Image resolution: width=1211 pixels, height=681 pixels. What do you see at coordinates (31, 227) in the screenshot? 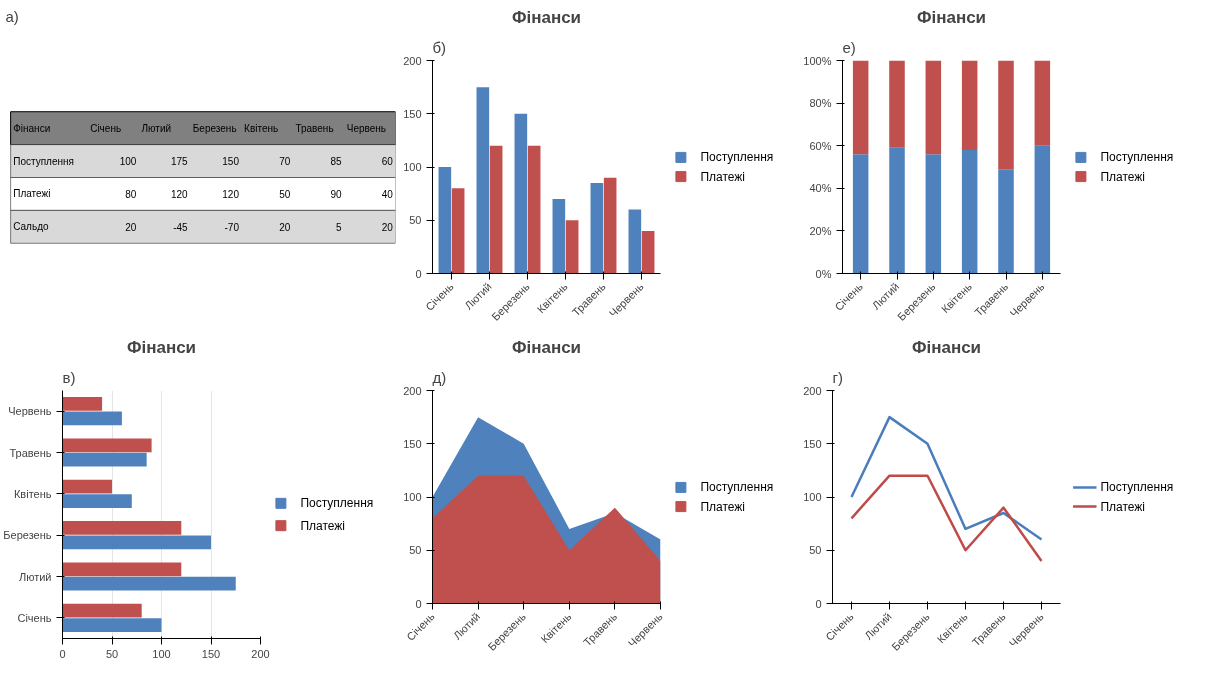
I see `series-label: Сальдо` at bounding box center [31, 227].